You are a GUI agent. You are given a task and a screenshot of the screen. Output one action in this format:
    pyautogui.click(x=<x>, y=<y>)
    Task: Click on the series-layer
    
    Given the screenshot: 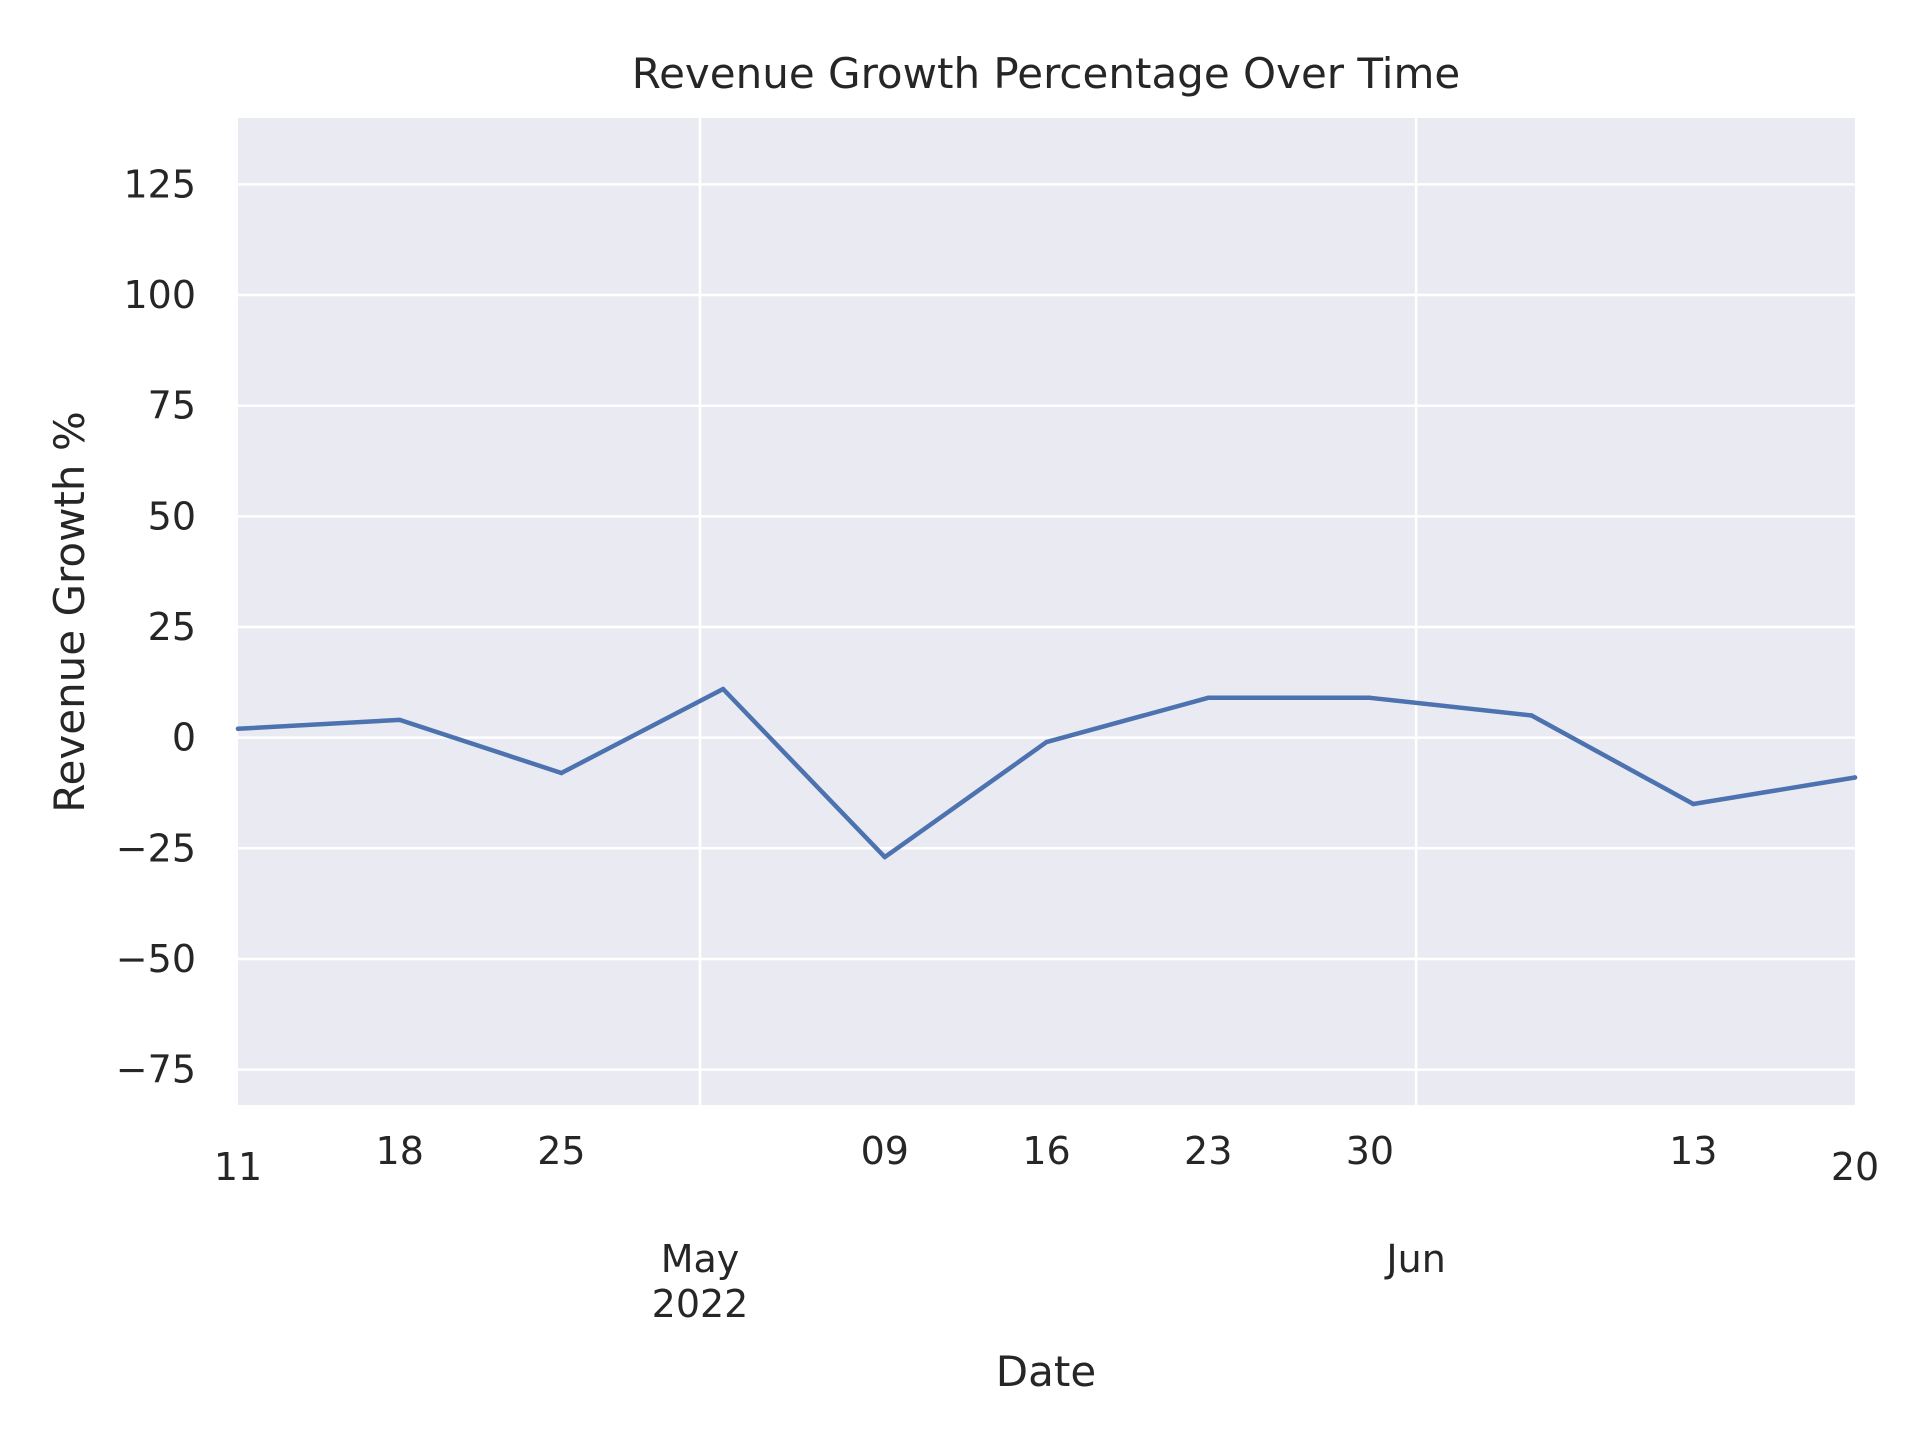 What is the action you would take?
    pyautogui.click(x=1046, y=773)
    